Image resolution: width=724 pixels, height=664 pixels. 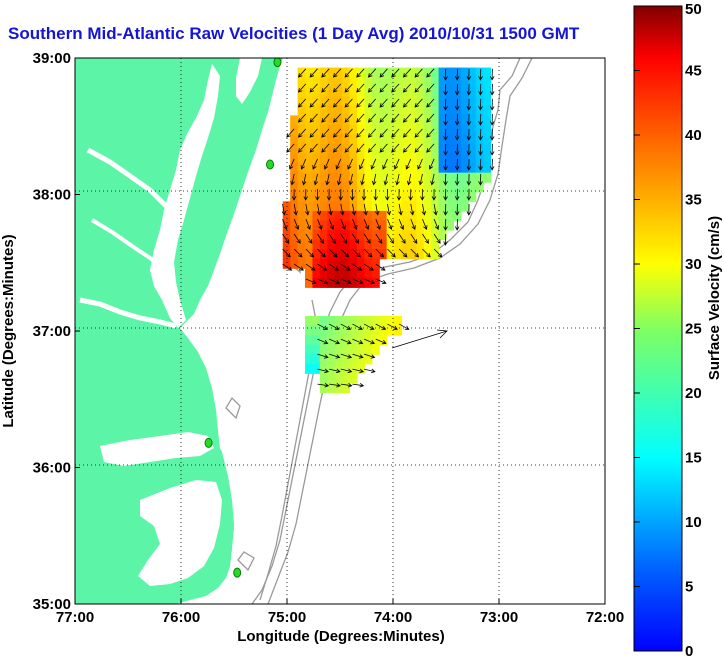 What do you see at coordinates (208, 442) in the screenshot?
I see `radar-station-marker` at bounding box center [208, 442].